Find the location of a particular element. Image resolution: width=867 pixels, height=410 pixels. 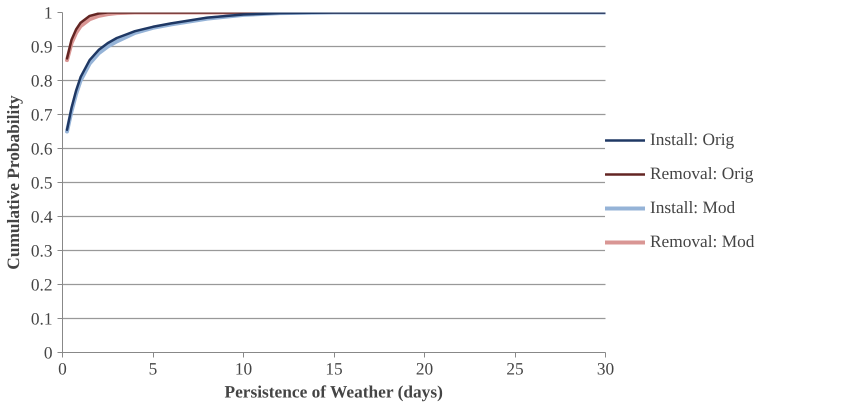

x-tick-label: 15 is located at coordinates (334, 369).